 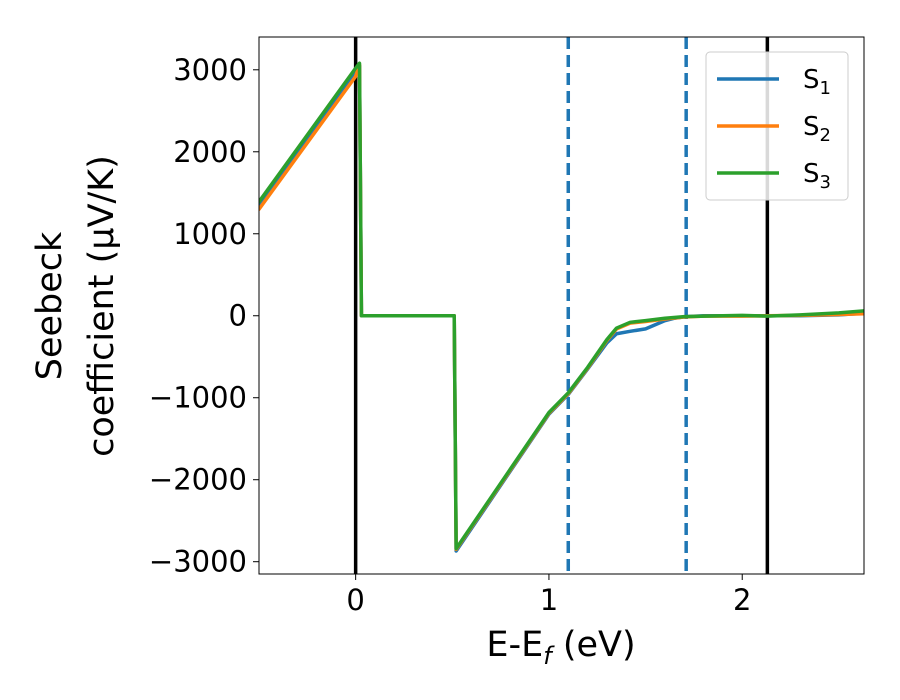 I want to click on legend-label-S2: S2, so click(x=817, y=129).